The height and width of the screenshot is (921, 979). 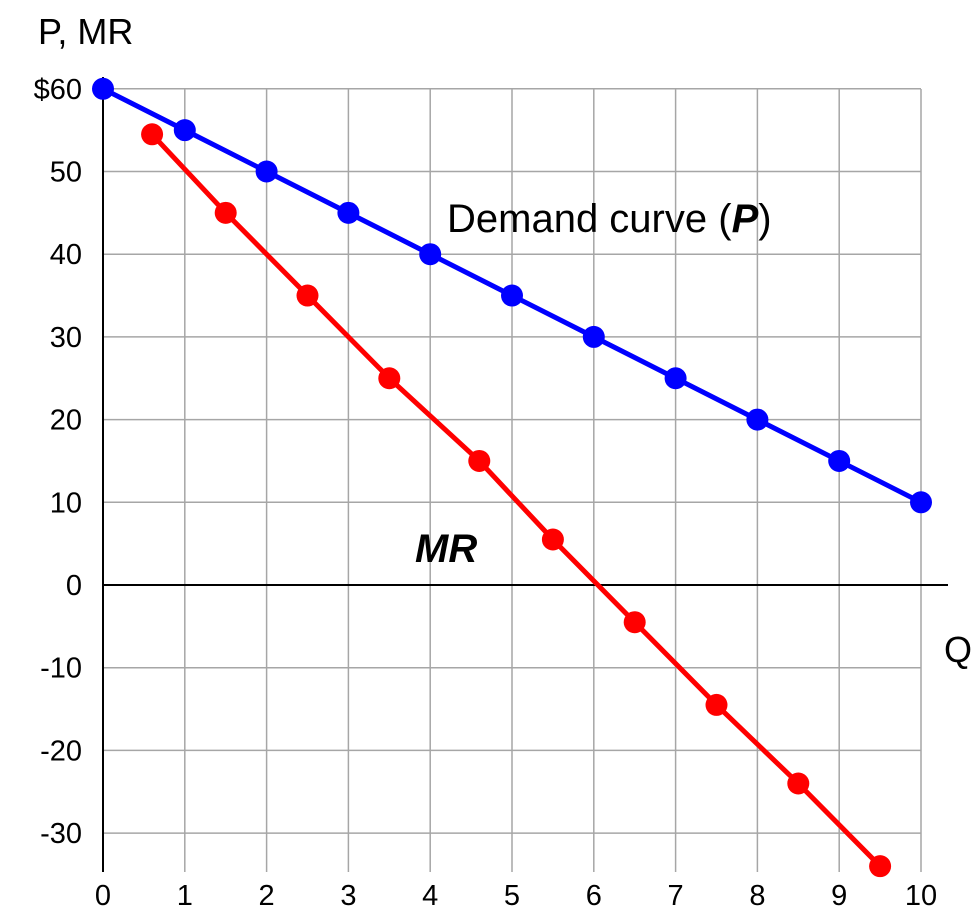 I want to click on mr-label: MR, so click(x=446, y=549).